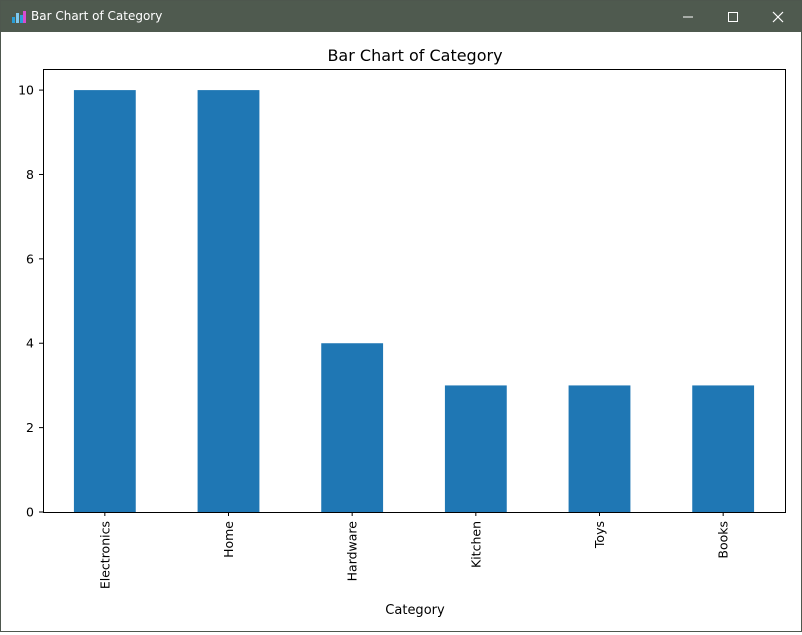 This screenshot has width=802, height=635. Describe the element at coordinates (414, 550) in the screenshot. I see `x-axis: Electronics Home Hardware Kitchen Toys Books` at that location.